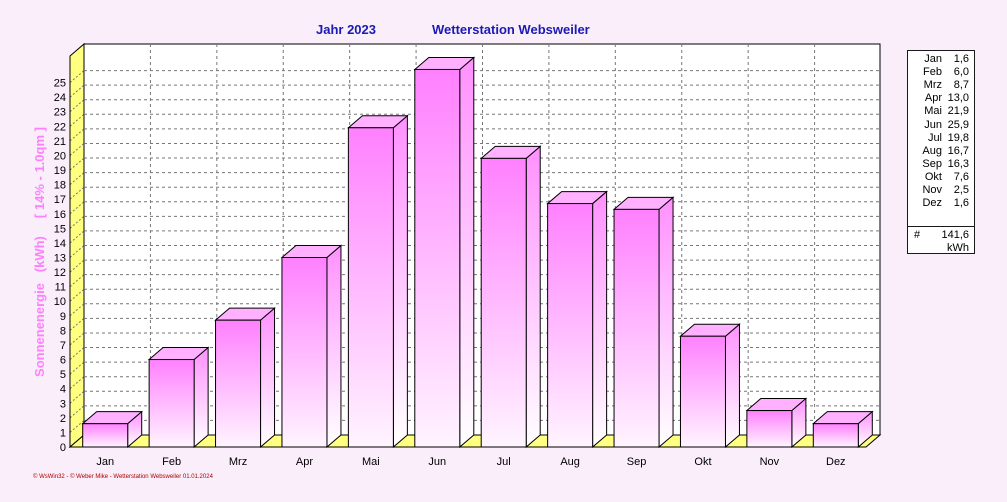 The height and width of the screenshot is (502, 1007). I want to click on y-tick-label: 4, so click(63, 390).